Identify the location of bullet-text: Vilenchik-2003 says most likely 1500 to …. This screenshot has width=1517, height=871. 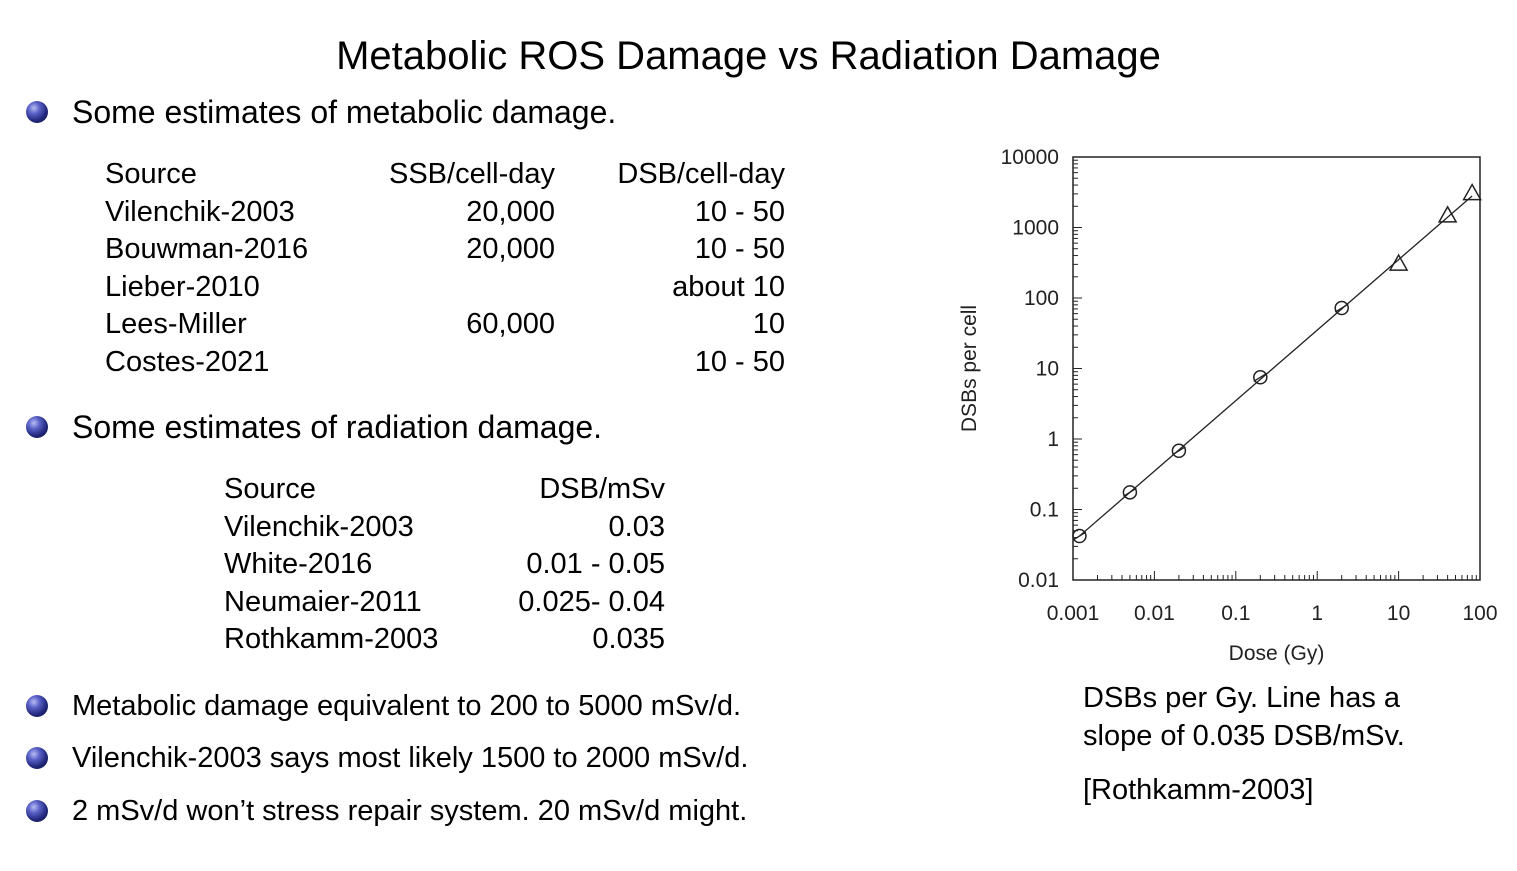
(410, 758).